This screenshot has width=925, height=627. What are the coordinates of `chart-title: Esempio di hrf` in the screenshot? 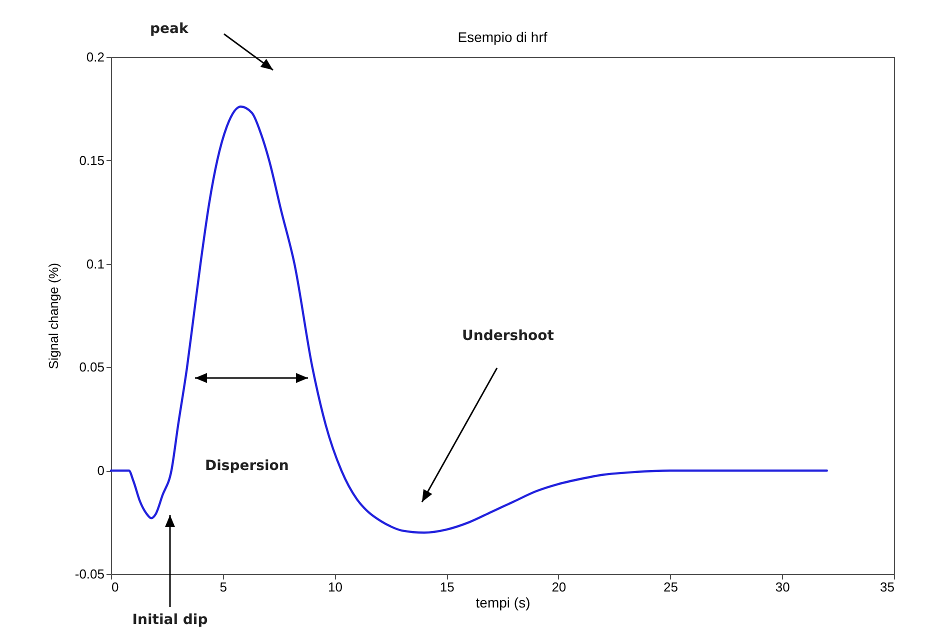 It's located at (503, 37).